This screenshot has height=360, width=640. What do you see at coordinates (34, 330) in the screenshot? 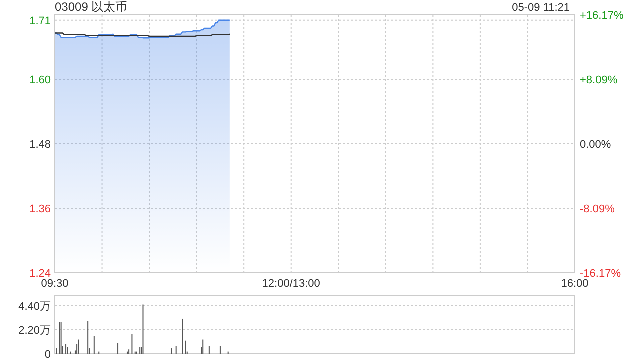
I see `y-tick-label: 2.20万` at bounding box center [34, 330].